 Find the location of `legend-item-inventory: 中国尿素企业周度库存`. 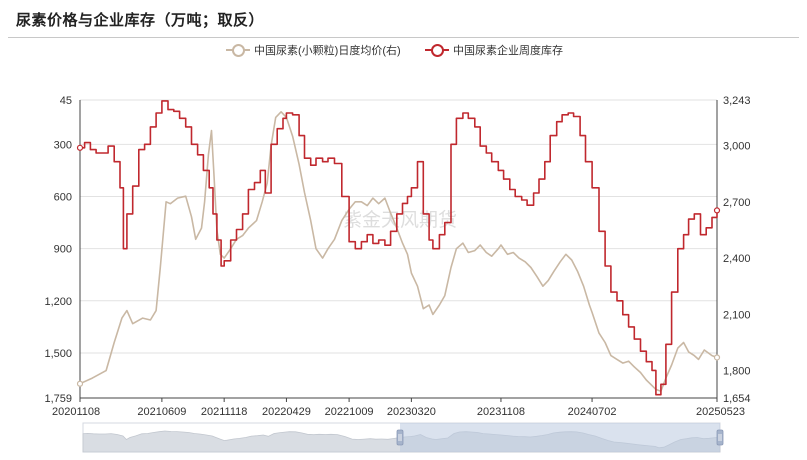

legend-item-inventory: 中国尿素企业周度库存 is located at coordinates (494, 50).